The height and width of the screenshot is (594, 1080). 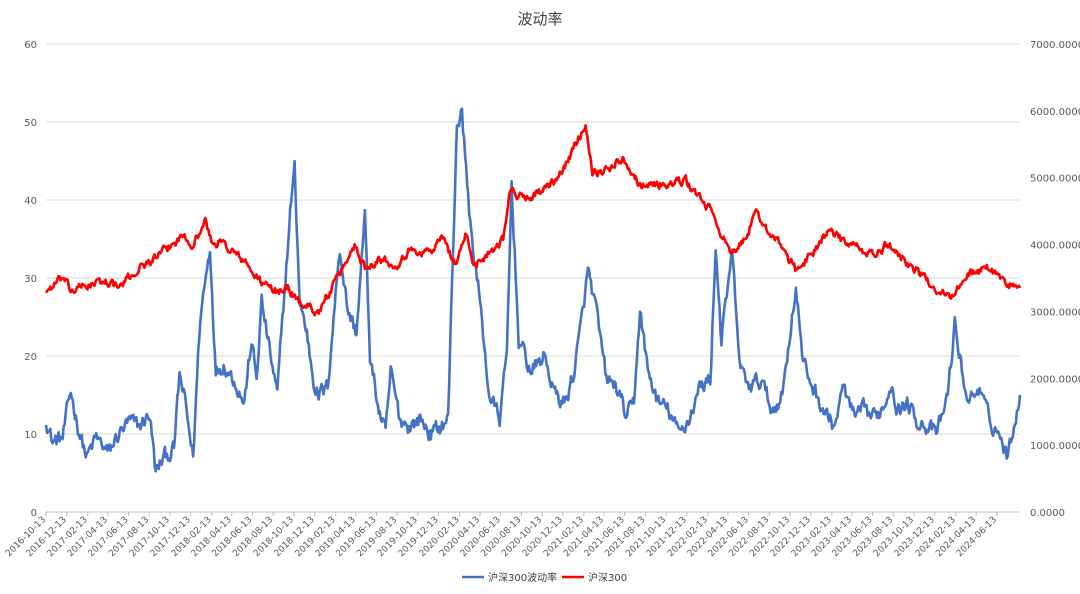 What do you see at coordinates (30, 435) in the screenshot?
I see `y-left-tick-label: 10` at bounding box center [30, 435].